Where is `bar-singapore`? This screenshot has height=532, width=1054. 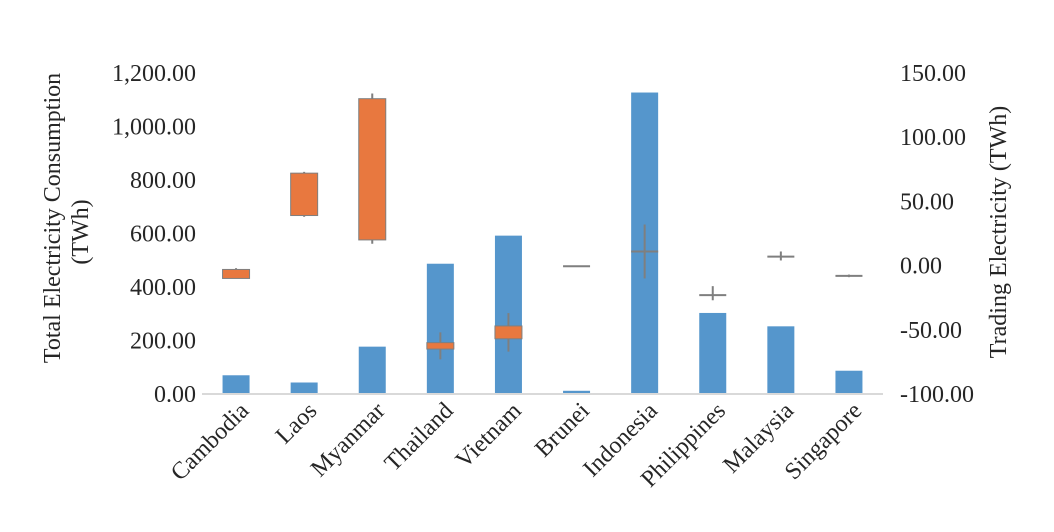 bar-singapore is located at coordinates (849, 382).